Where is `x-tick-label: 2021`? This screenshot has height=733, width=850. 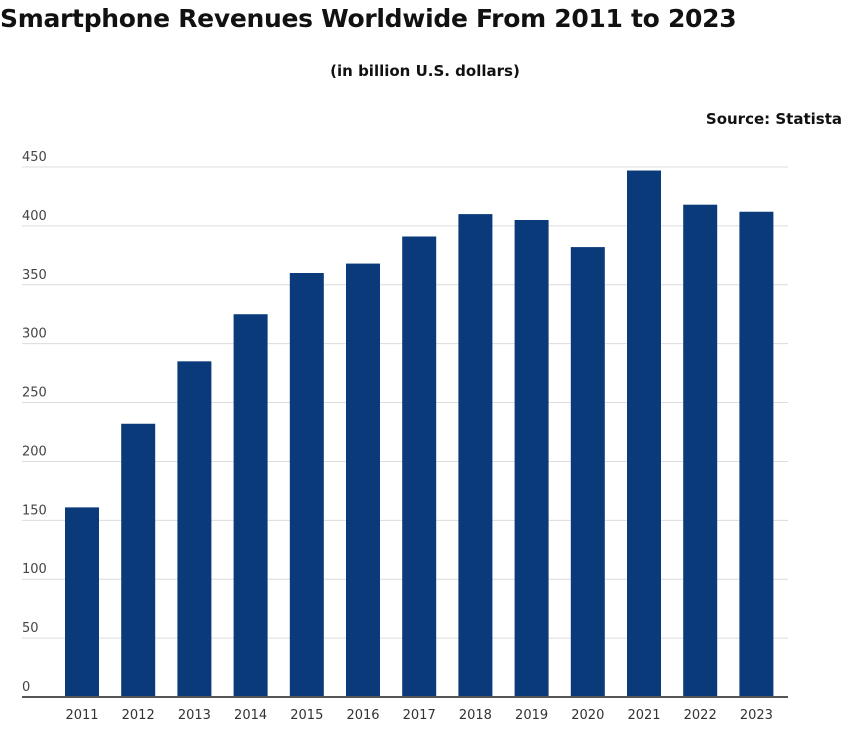
x-tick-label: 2021 is located at coordinates (643, 715).